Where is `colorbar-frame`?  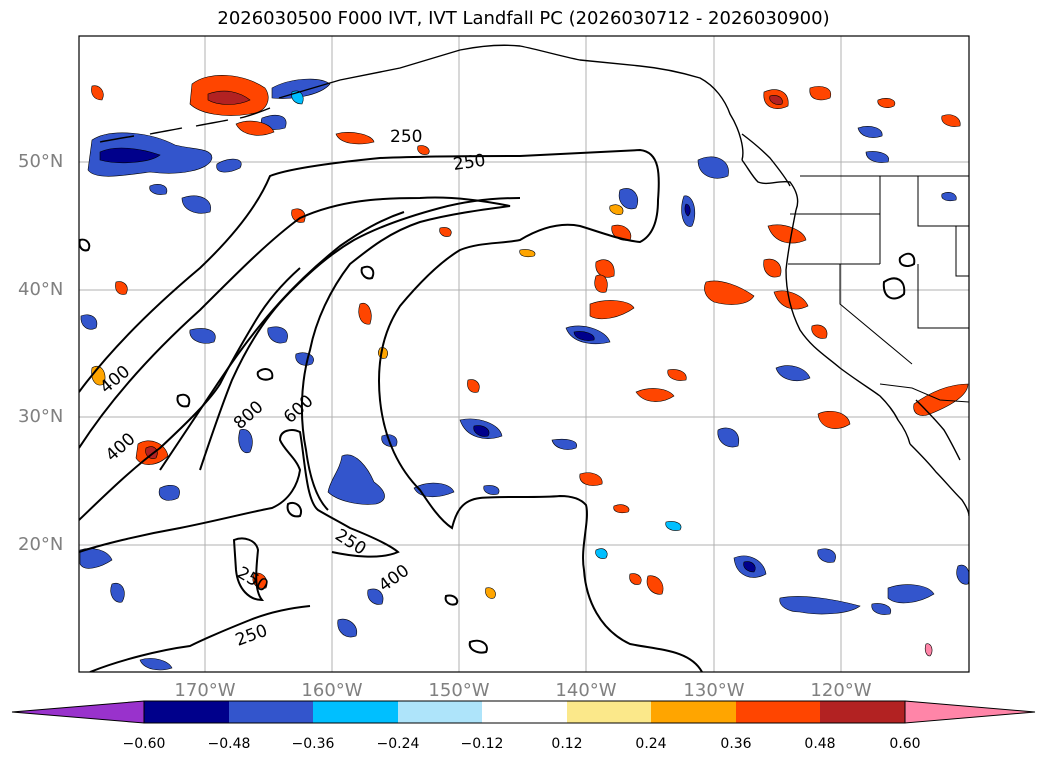
colorbar-frame is located at coordinates (524, 712).